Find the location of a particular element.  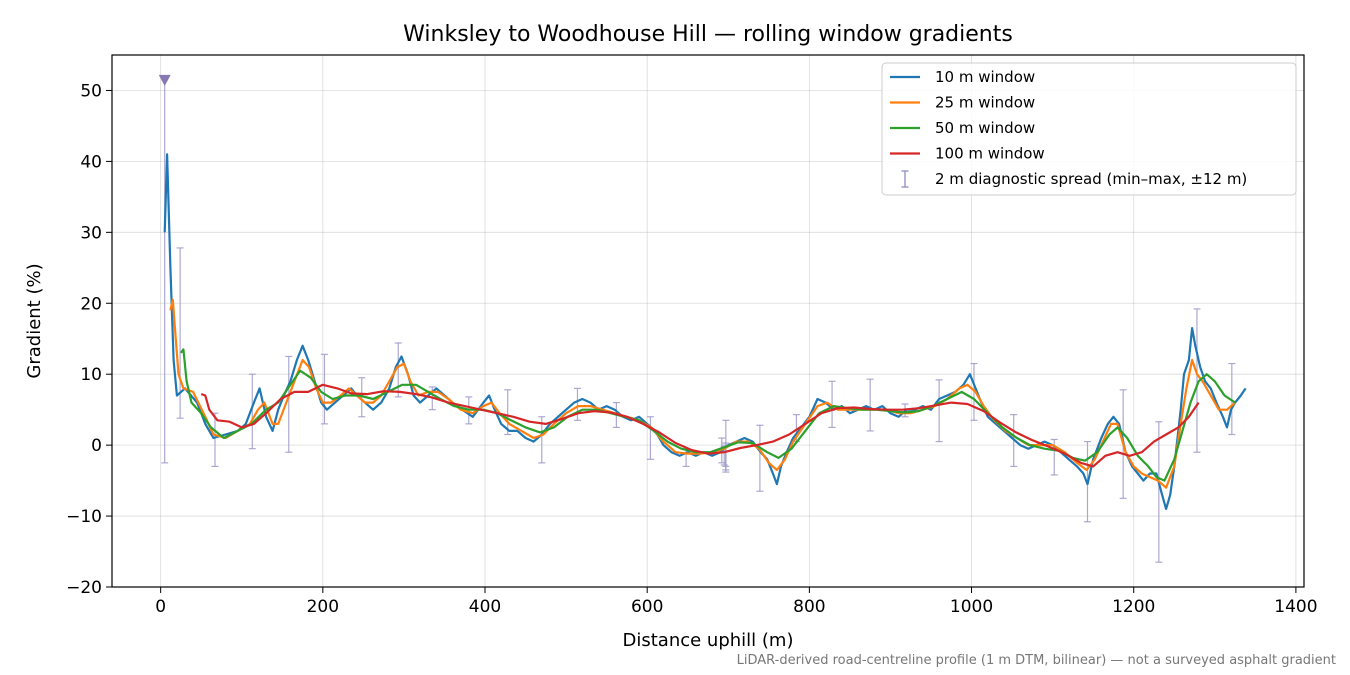

legend-label: 2 m diagnostic spread (min–max, ±12 m) is located at coordinates (1091, 179).